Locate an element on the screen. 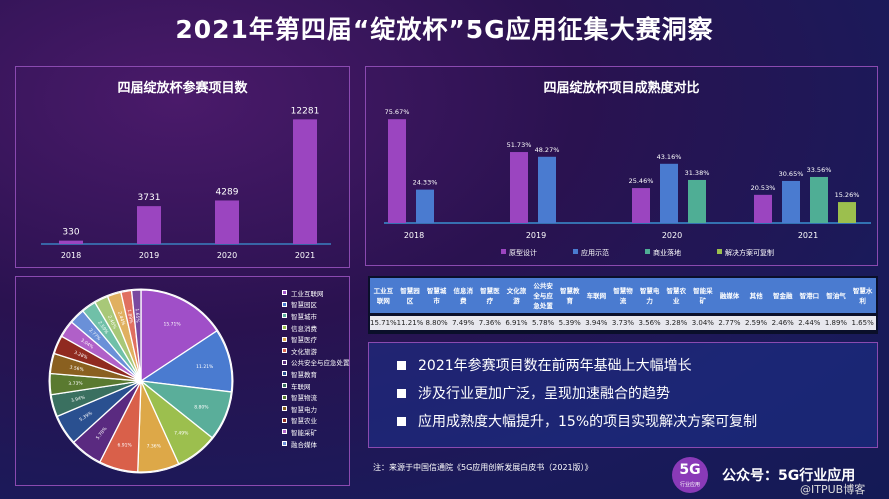  project-count-chart: 330 2018 3731 2019 4289 2020 12281 2021 is located at coordinates (186, 183).